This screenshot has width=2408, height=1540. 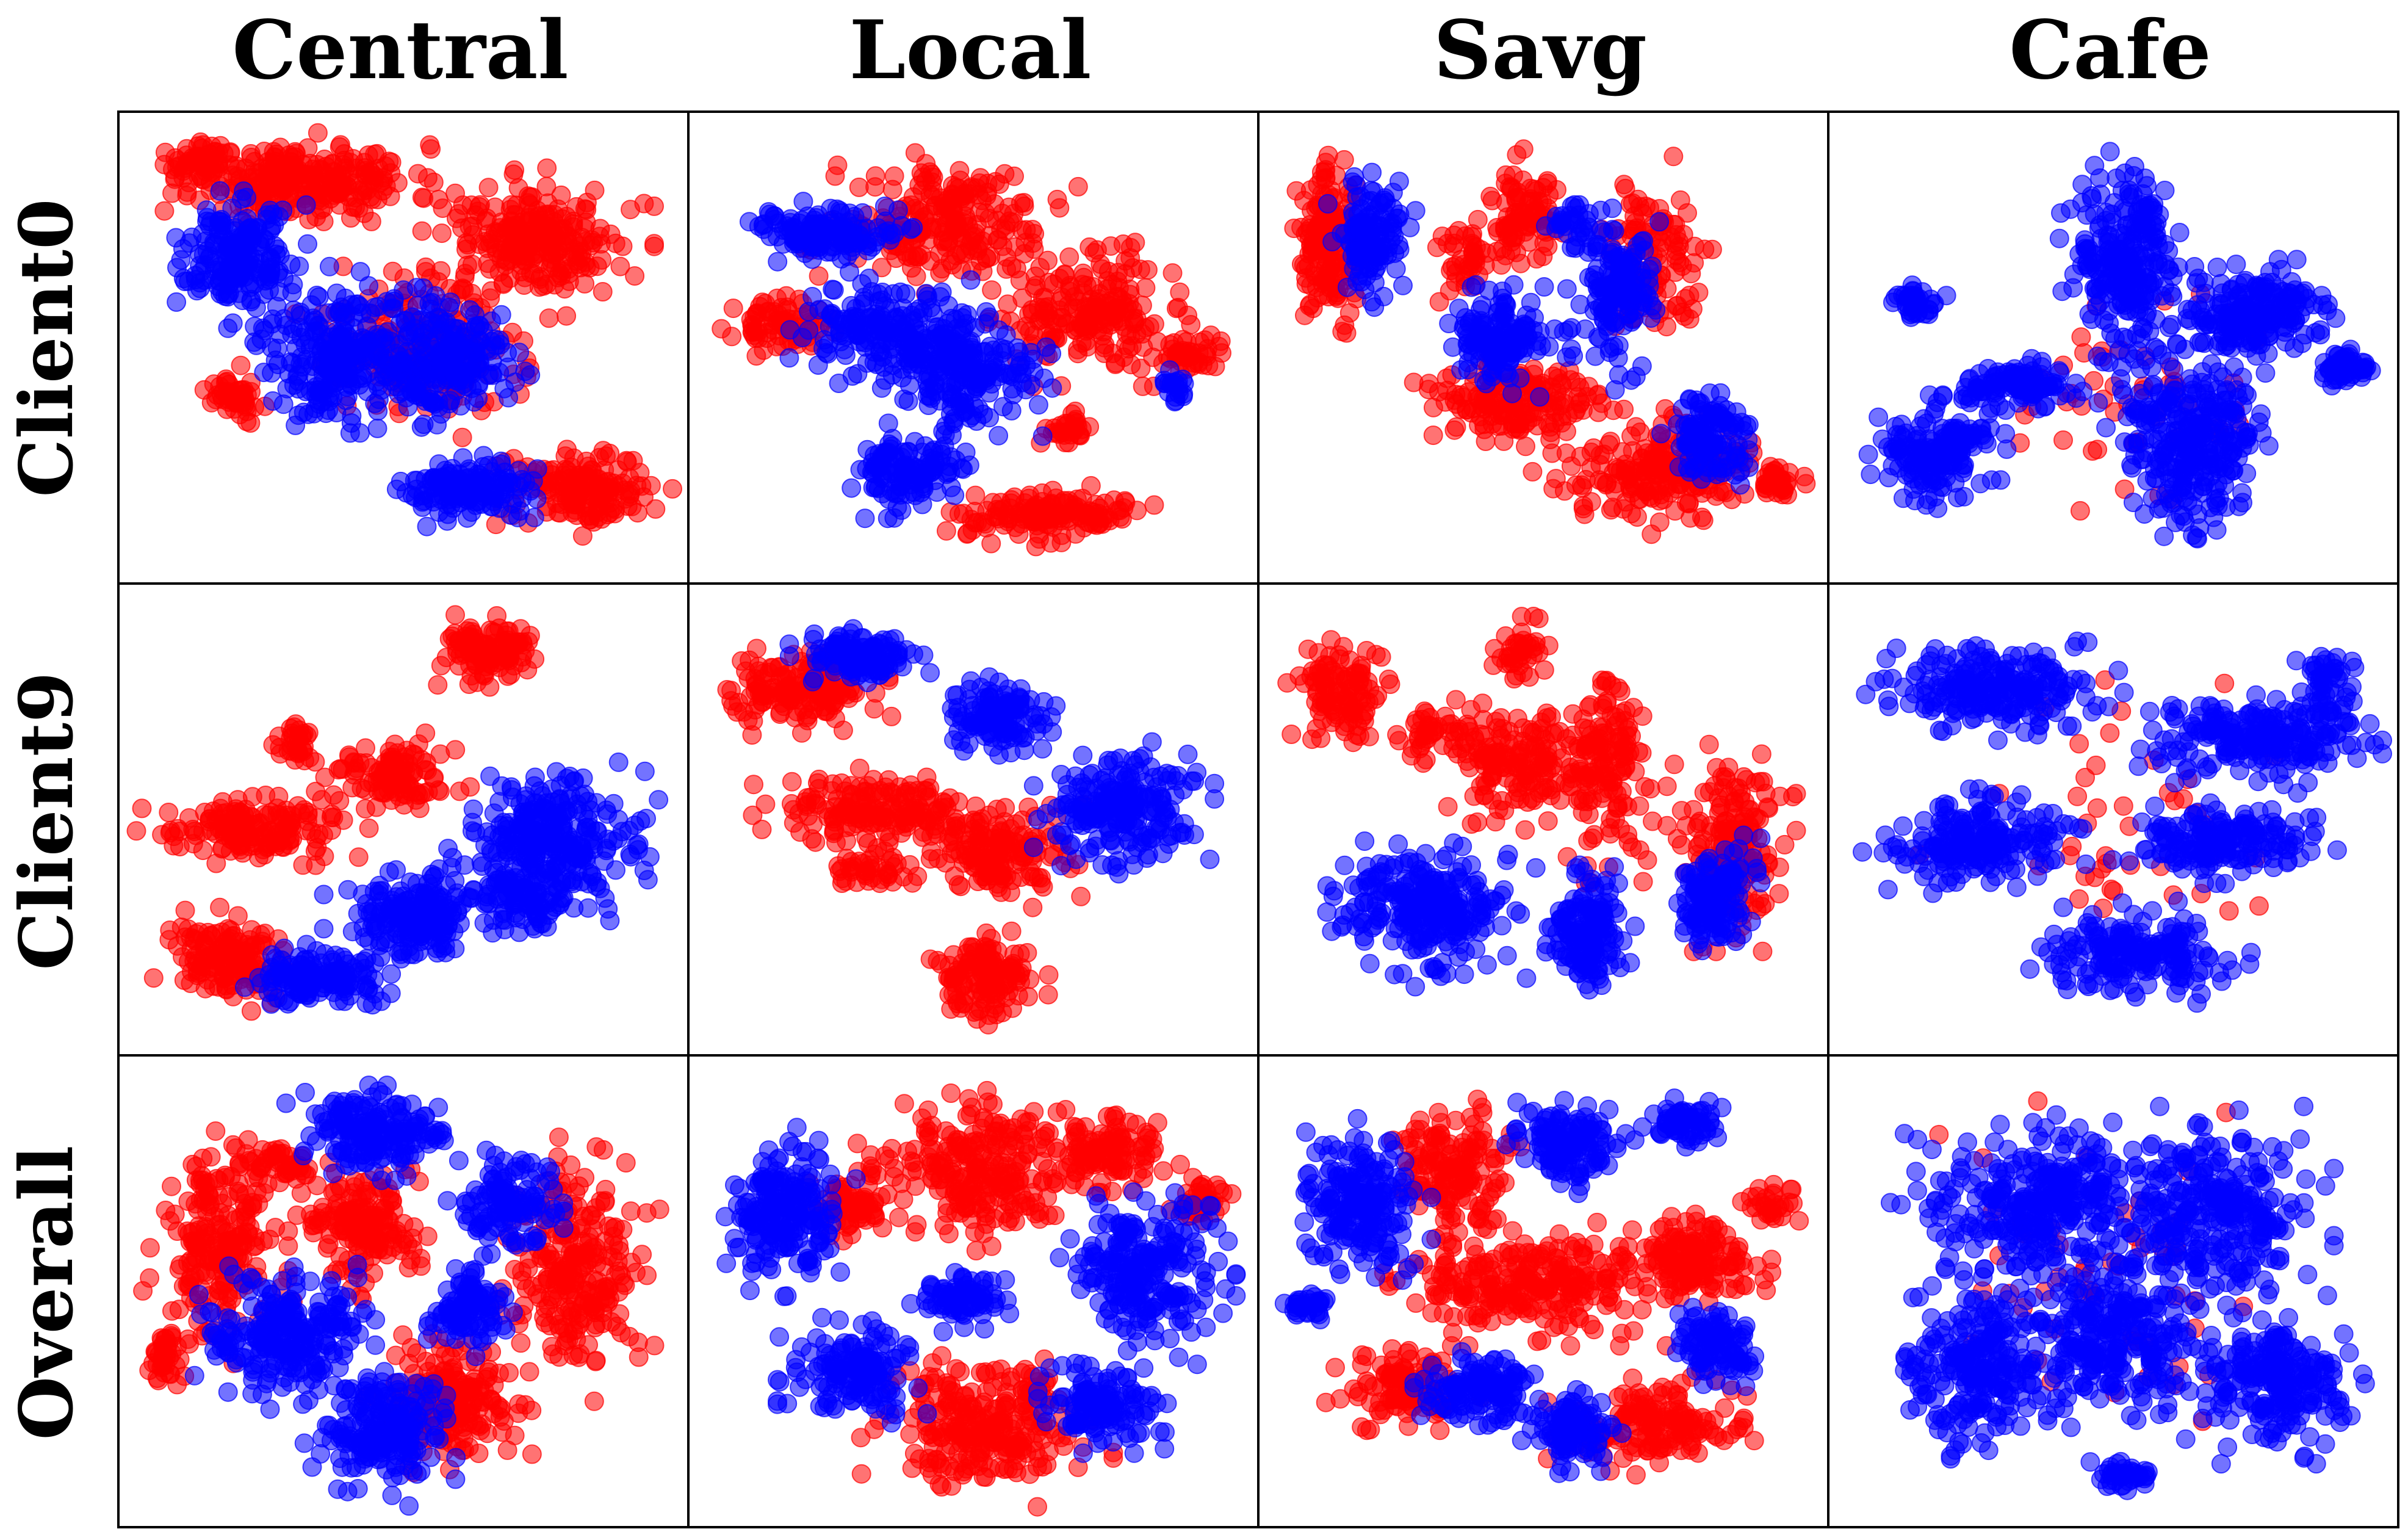 I want to click on row-title-overall: Overall, so click(x=47, y=1293).